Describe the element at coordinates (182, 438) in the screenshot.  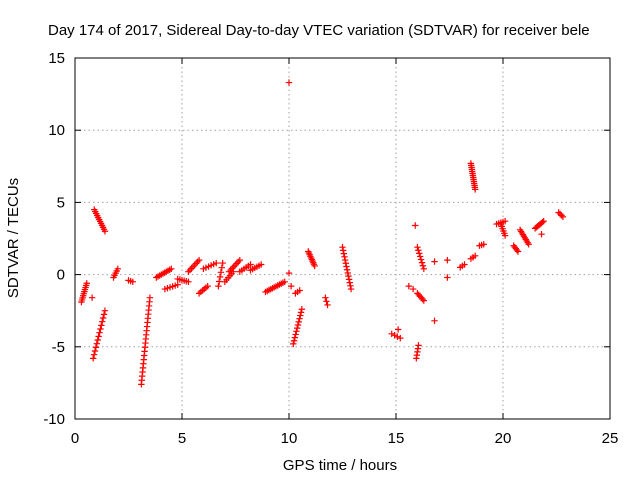
I see `x-tick-label: 5` at that location.